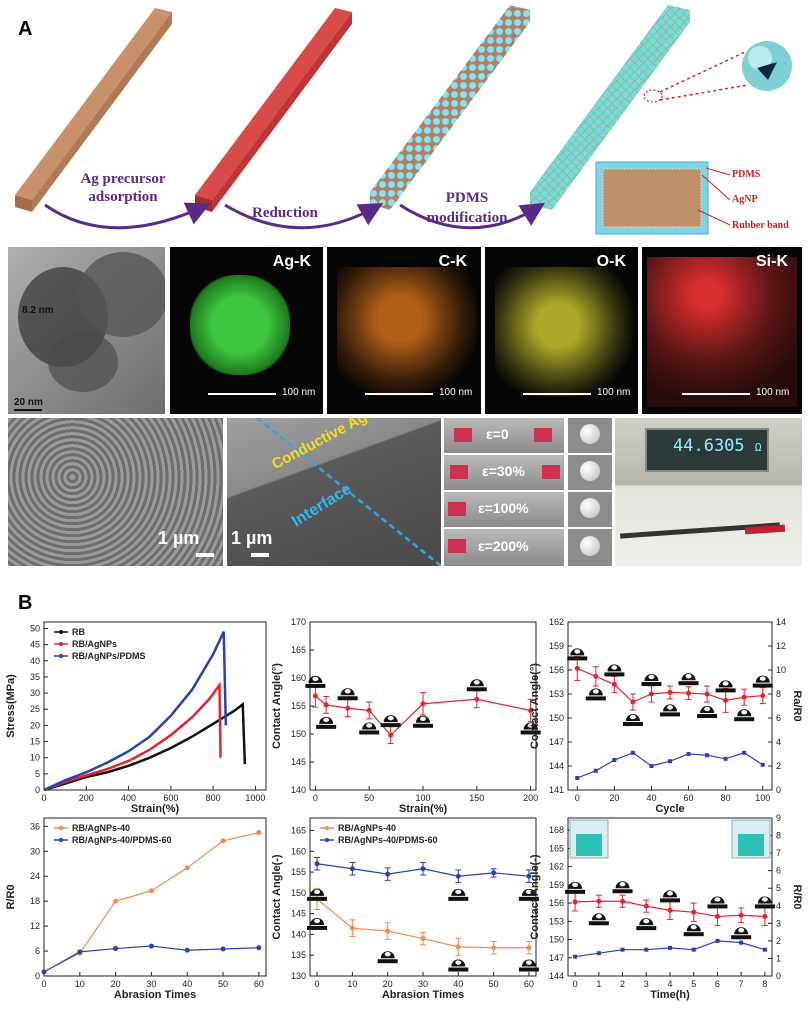  I want to click on x-tick-label: 10, so click(80, 984).